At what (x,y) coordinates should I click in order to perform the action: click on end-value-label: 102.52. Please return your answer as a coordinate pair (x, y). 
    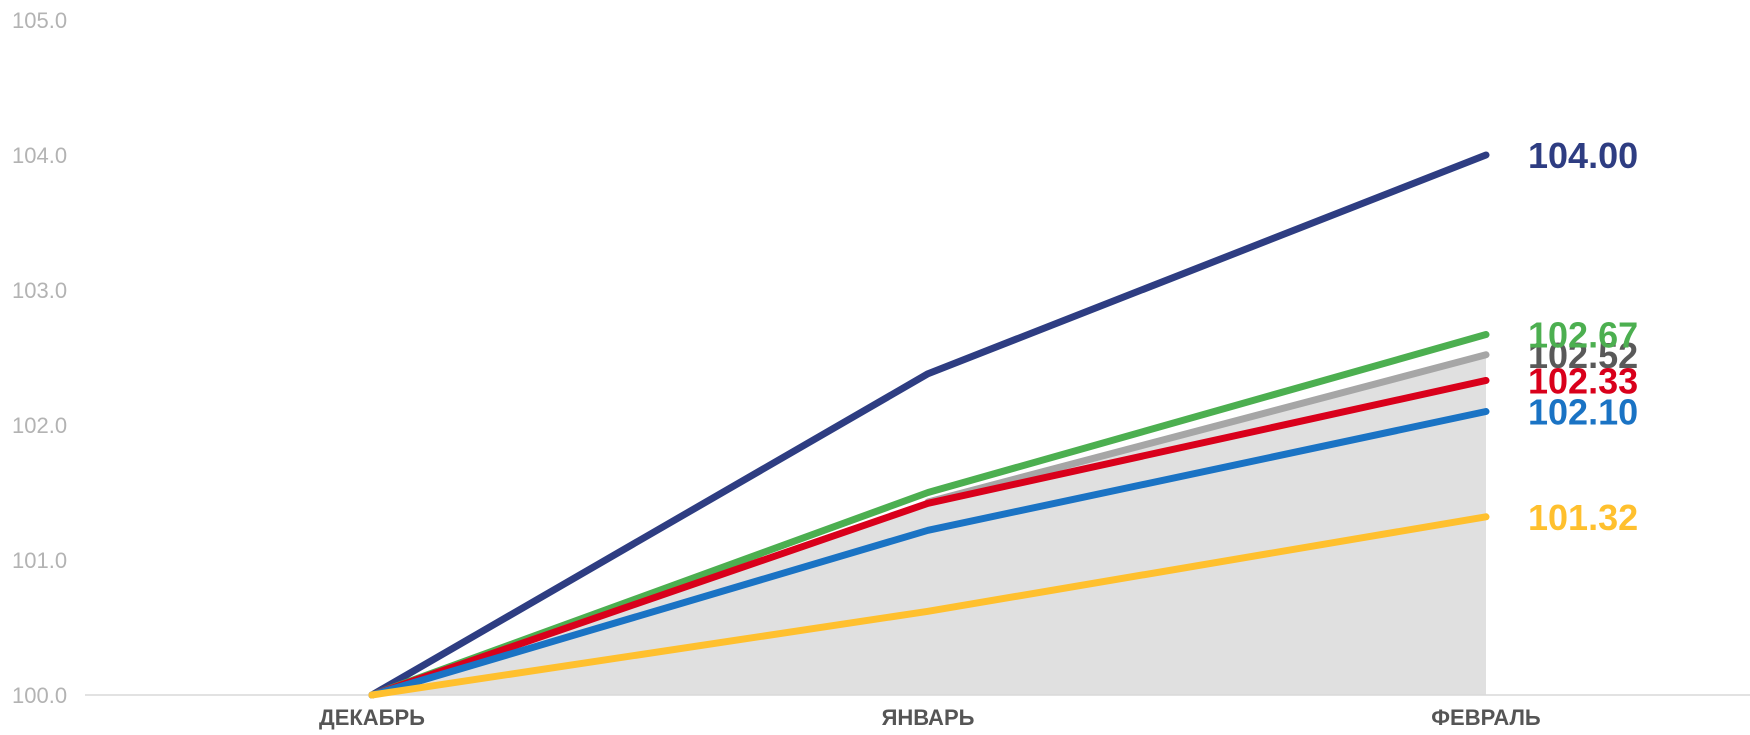
    Looking at the image, I should click on (1583, 355).